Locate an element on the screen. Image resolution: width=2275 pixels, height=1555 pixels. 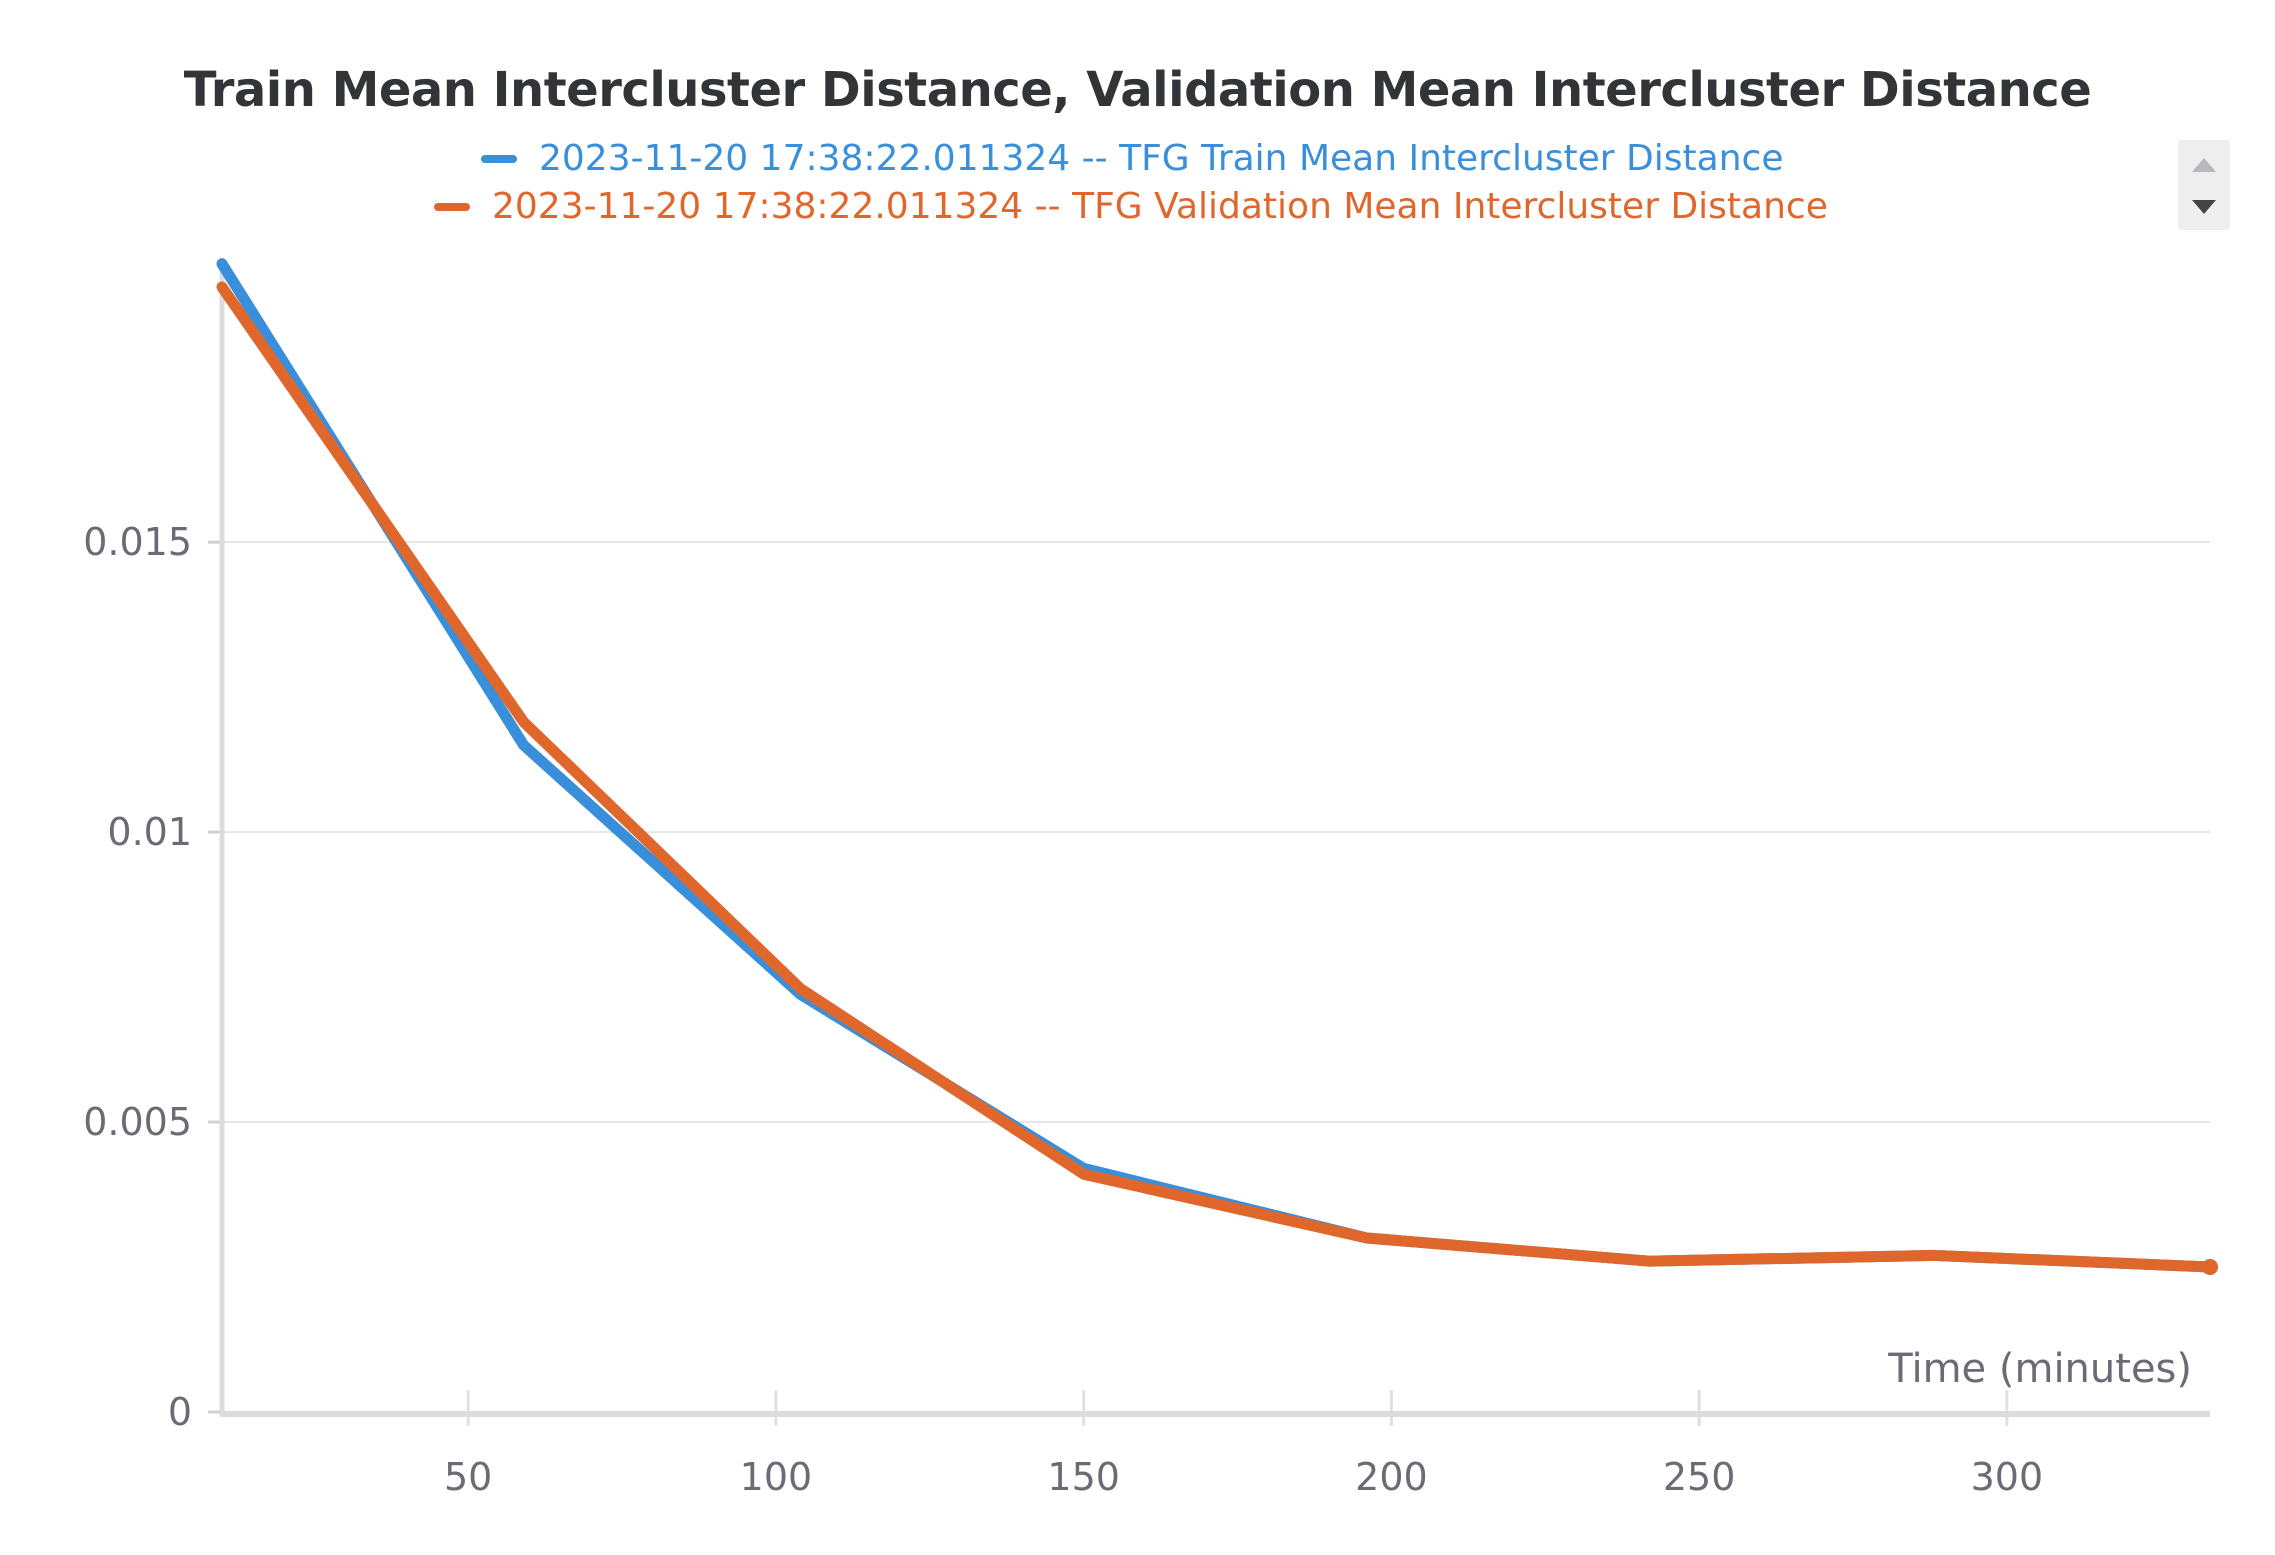
legend-scrollbar is located at coordinates (2204, 185).